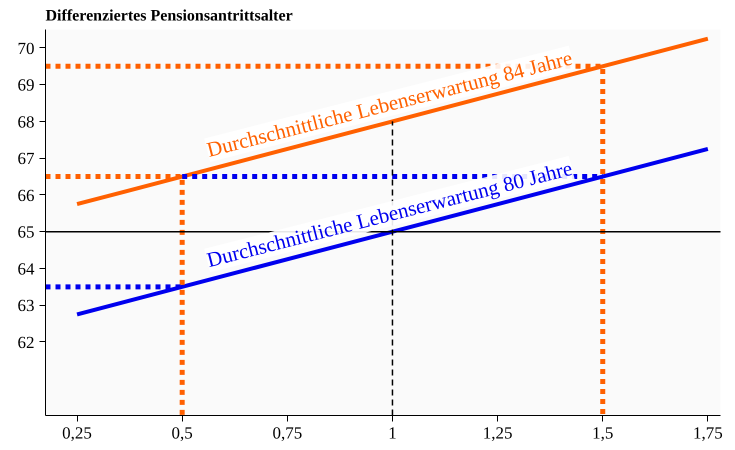  What do you see at coordinates (182, 433) in the screenshot?
I see `x-tick-label: 0,5` at bounding box center [182, 433].